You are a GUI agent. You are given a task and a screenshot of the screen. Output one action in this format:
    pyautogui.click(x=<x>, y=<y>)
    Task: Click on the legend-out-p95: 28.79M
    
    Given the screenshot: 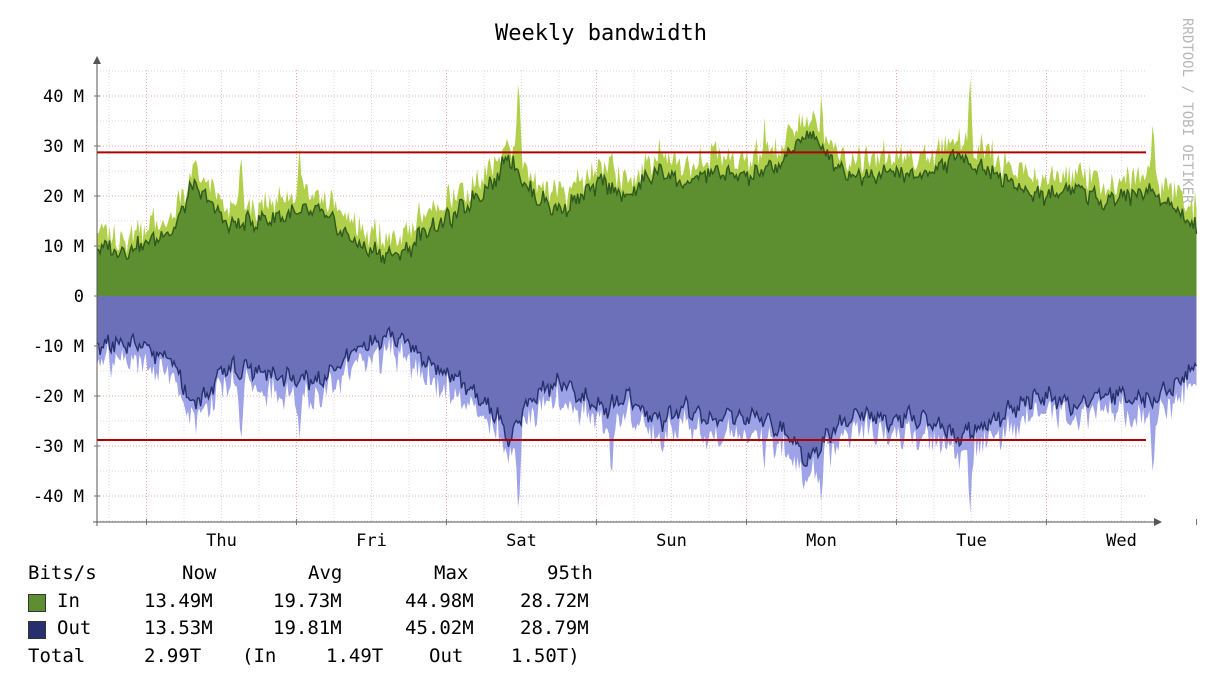 What is the action you would take?
    pyautogui.click(x=554, y=628)
    